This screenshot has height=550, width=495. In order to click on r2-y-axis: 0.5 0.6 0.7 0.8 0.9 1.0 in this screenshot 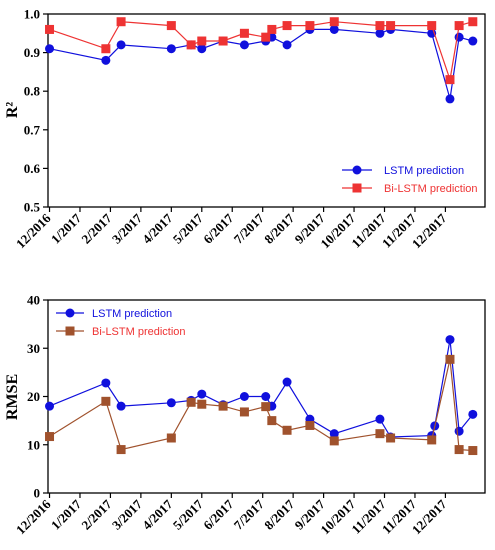, I will do `click(36, 111)`.